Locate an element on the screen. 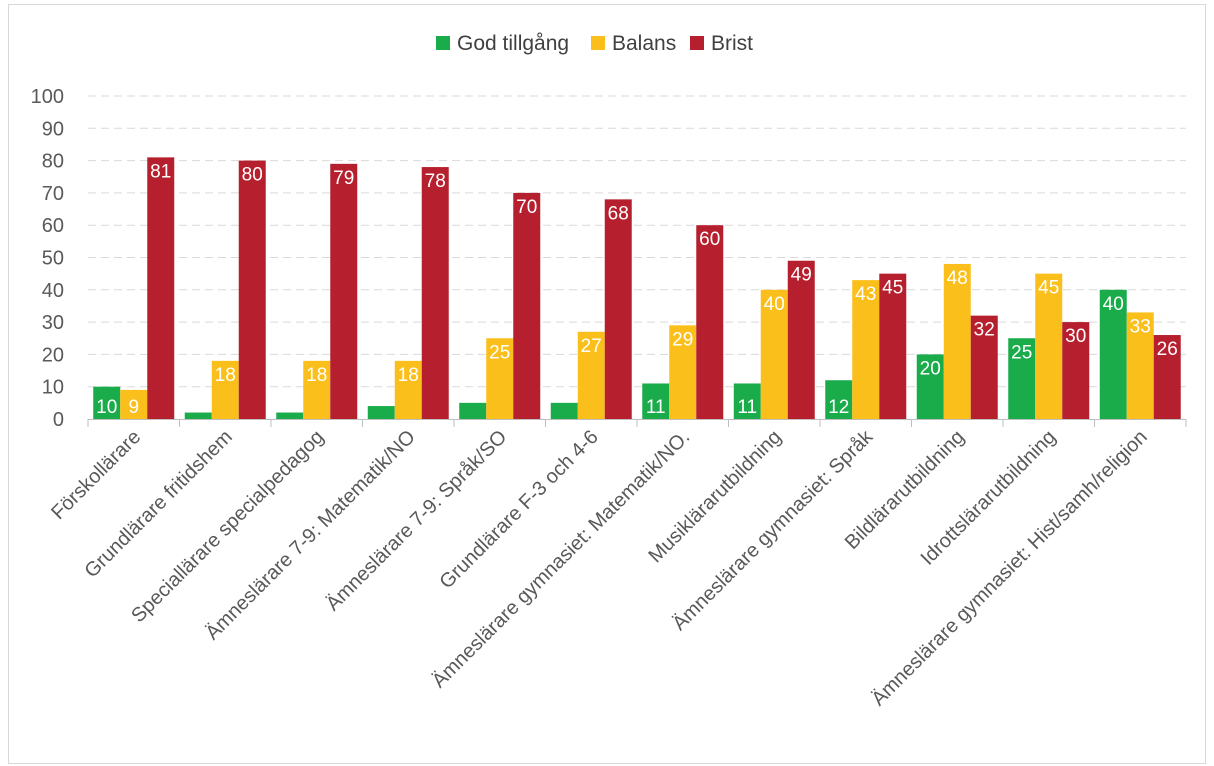 The height and width of the screenshot is (766, 1214). data-label: 10 is located at coordinates (106, 407).